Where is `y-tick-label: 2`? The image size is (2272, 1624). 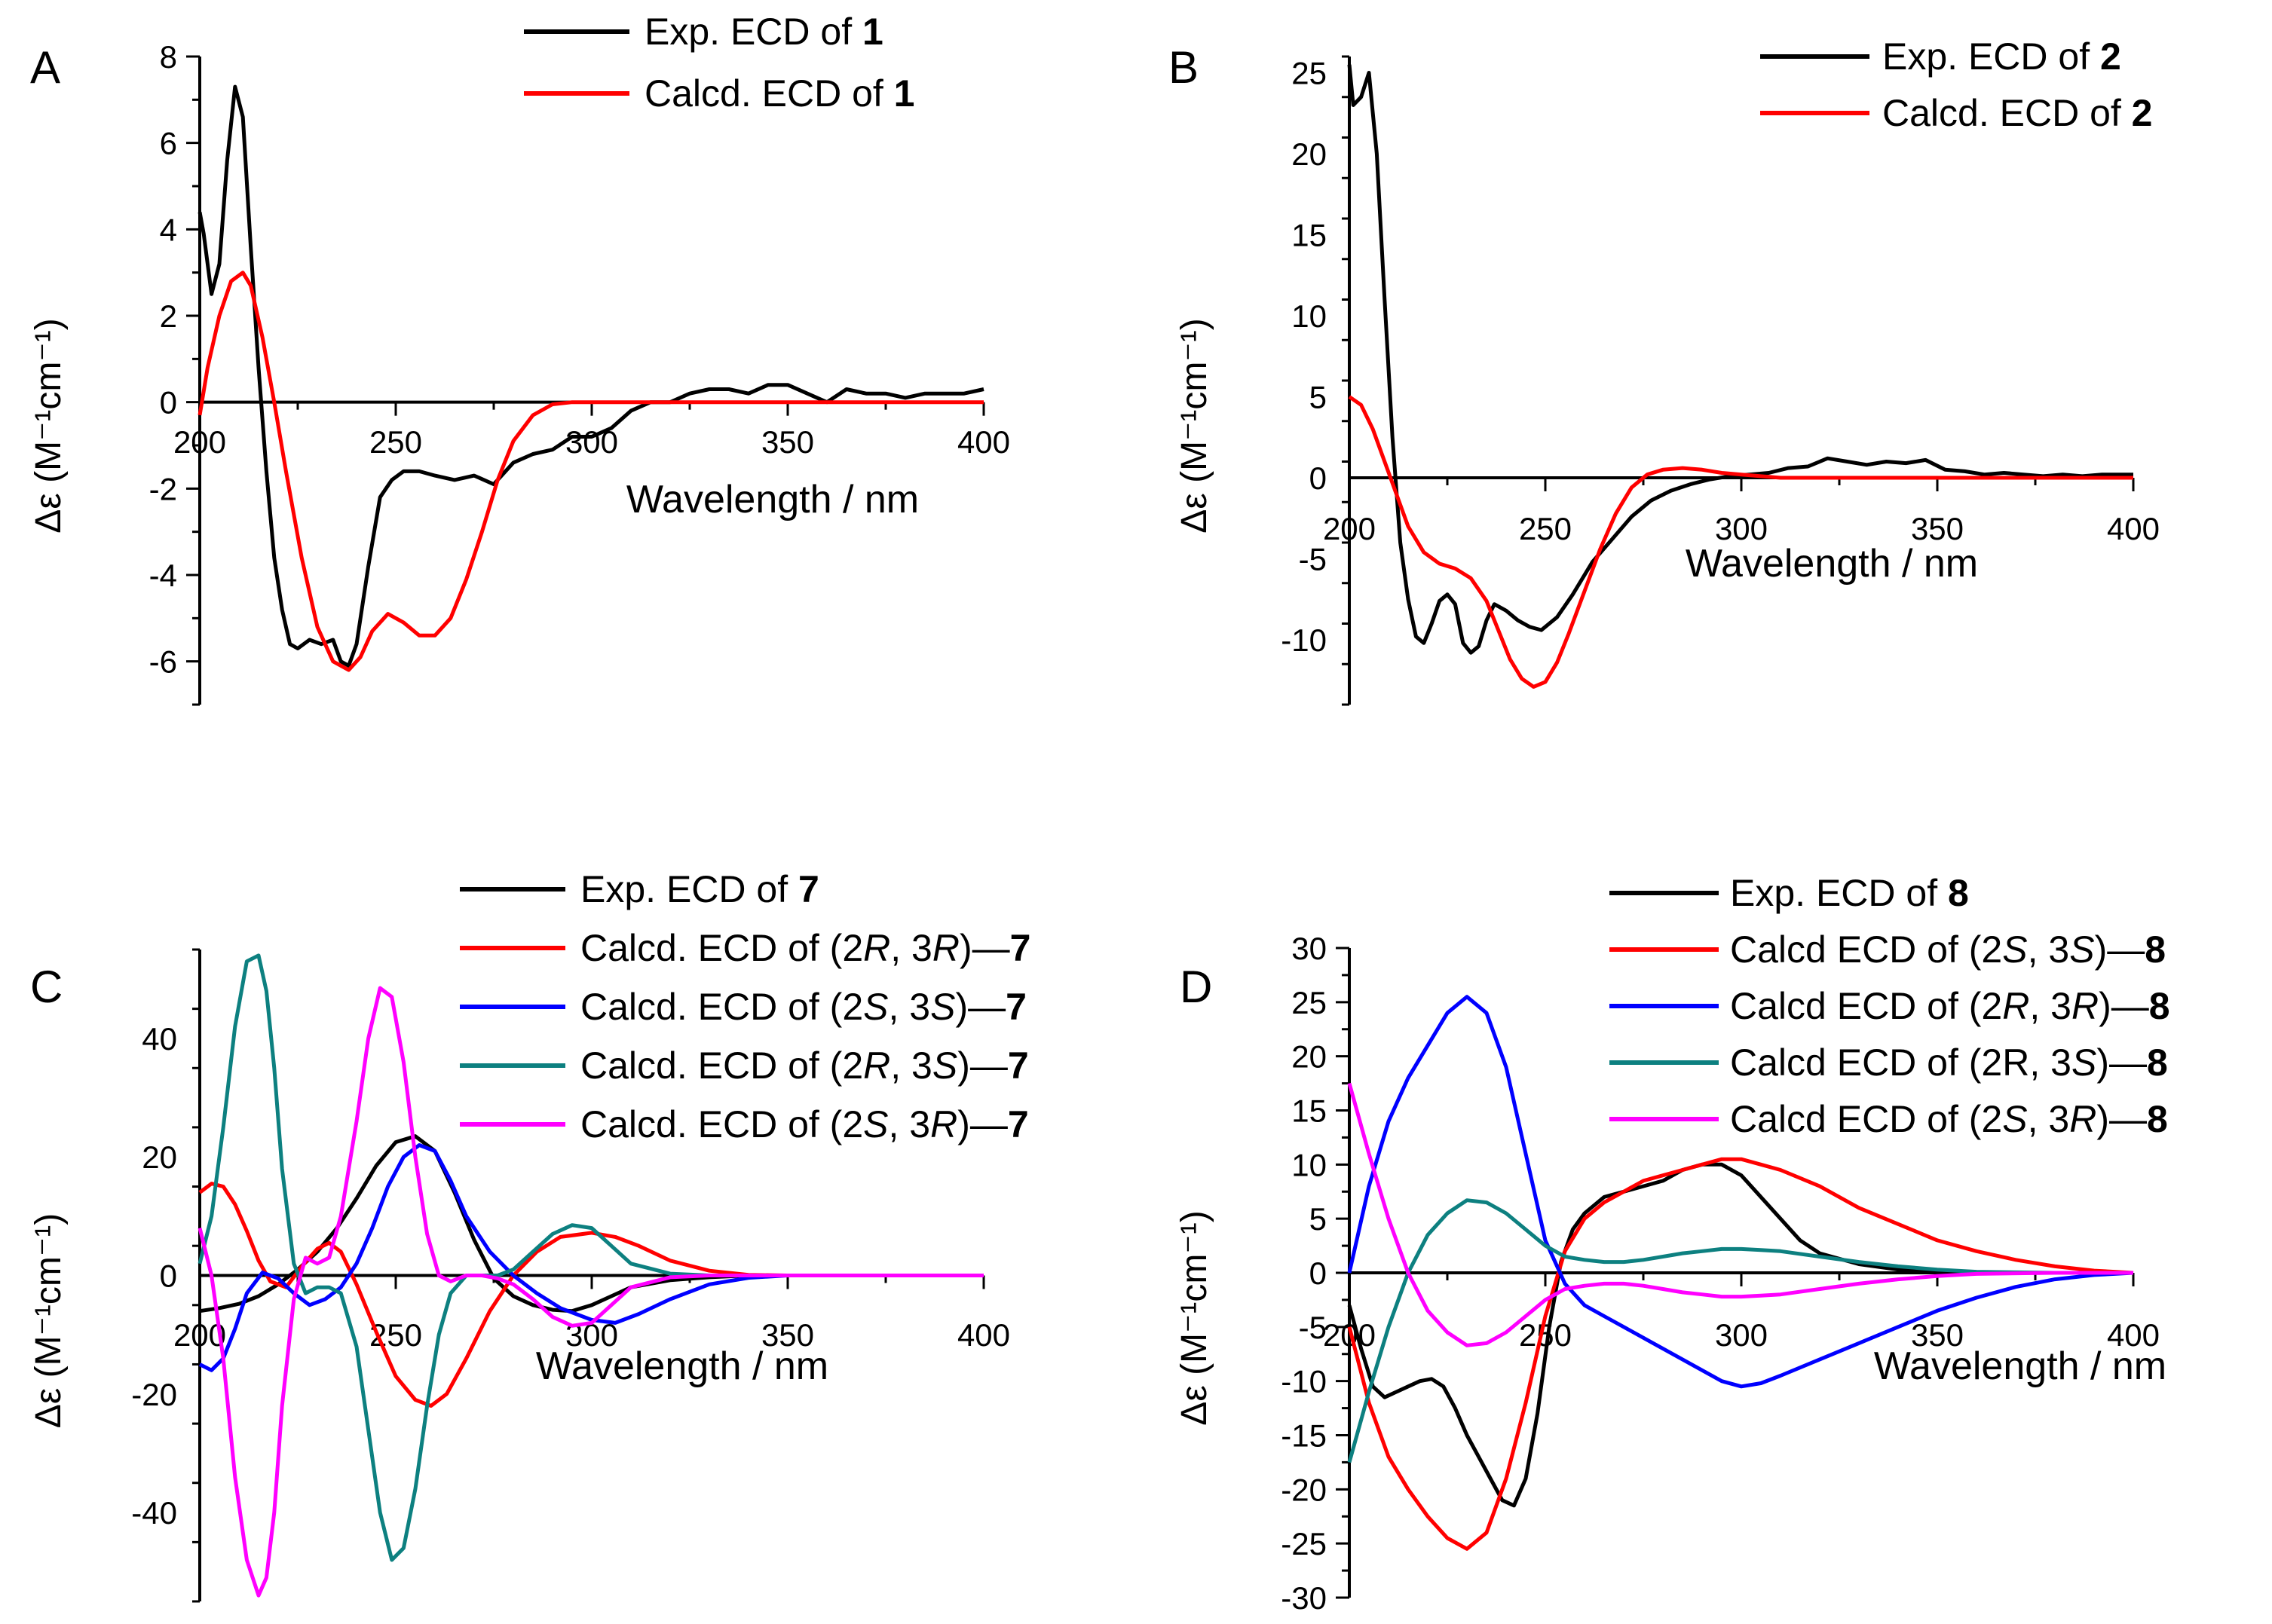
y-tick-label: 2 is located at coordinates (168, 316).